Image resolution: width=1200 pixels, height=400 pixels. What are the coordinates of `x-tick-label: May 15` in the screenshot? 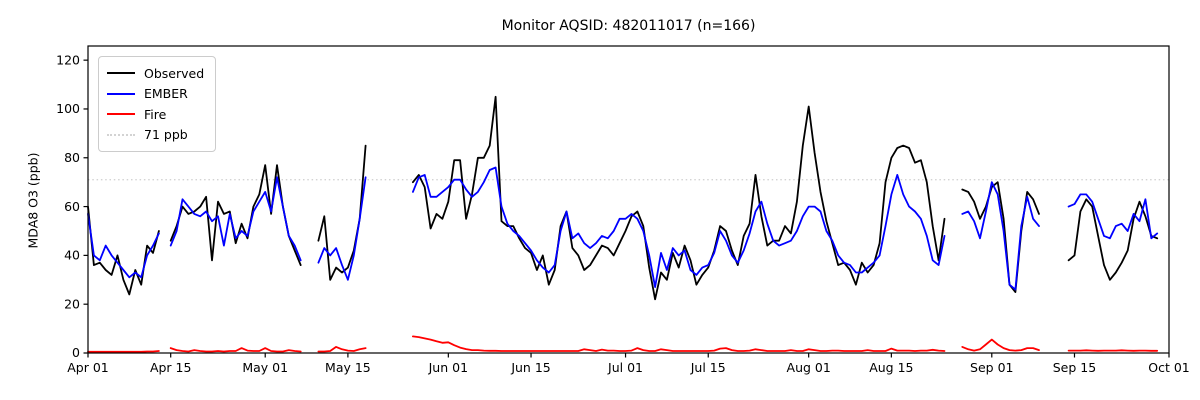 It's located at (348, 367).